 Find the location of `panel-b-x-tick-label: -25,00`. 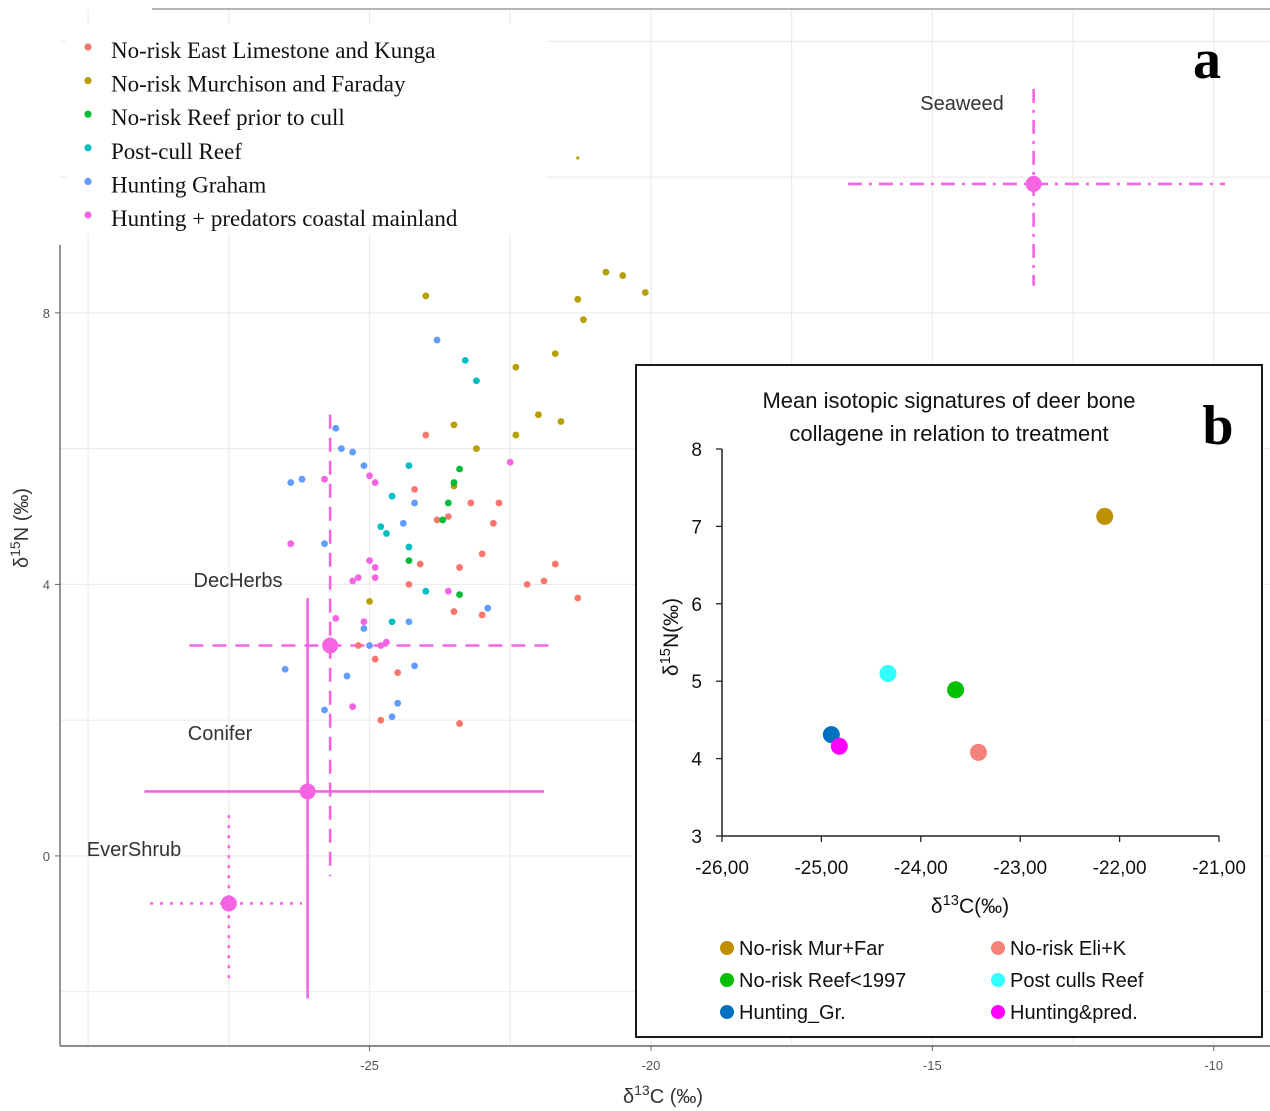

panel-b-x-tick-label: -25,00 is located at coordinates (821, 868).